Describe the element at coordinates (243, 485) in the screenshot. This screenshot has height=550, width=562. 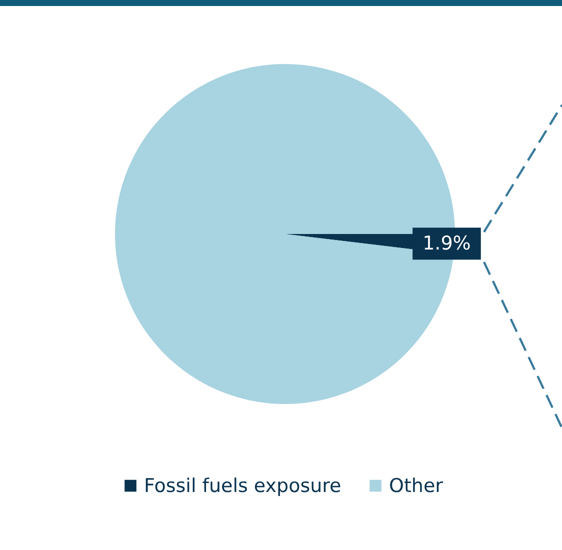
I see `legend-label: Fossil fuels exposure` at that location.